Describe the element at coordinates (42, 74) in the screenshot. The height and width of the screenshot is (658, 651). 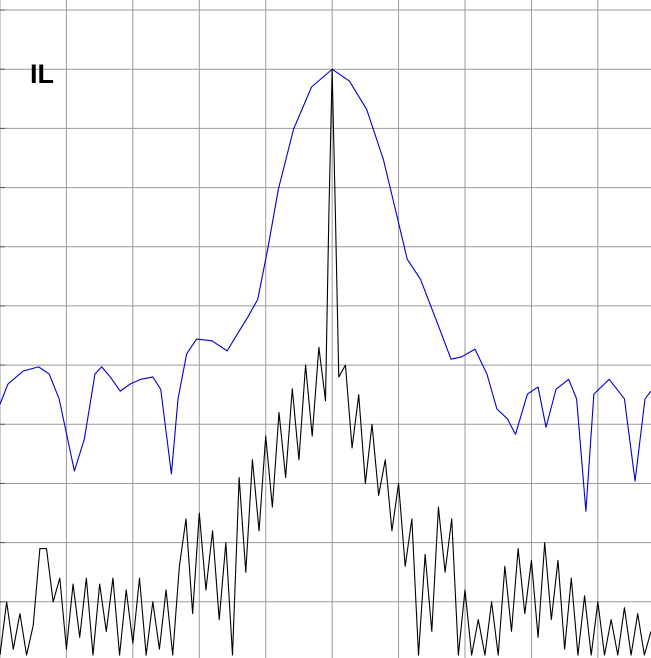
I see `trace-label: IL` at that location.